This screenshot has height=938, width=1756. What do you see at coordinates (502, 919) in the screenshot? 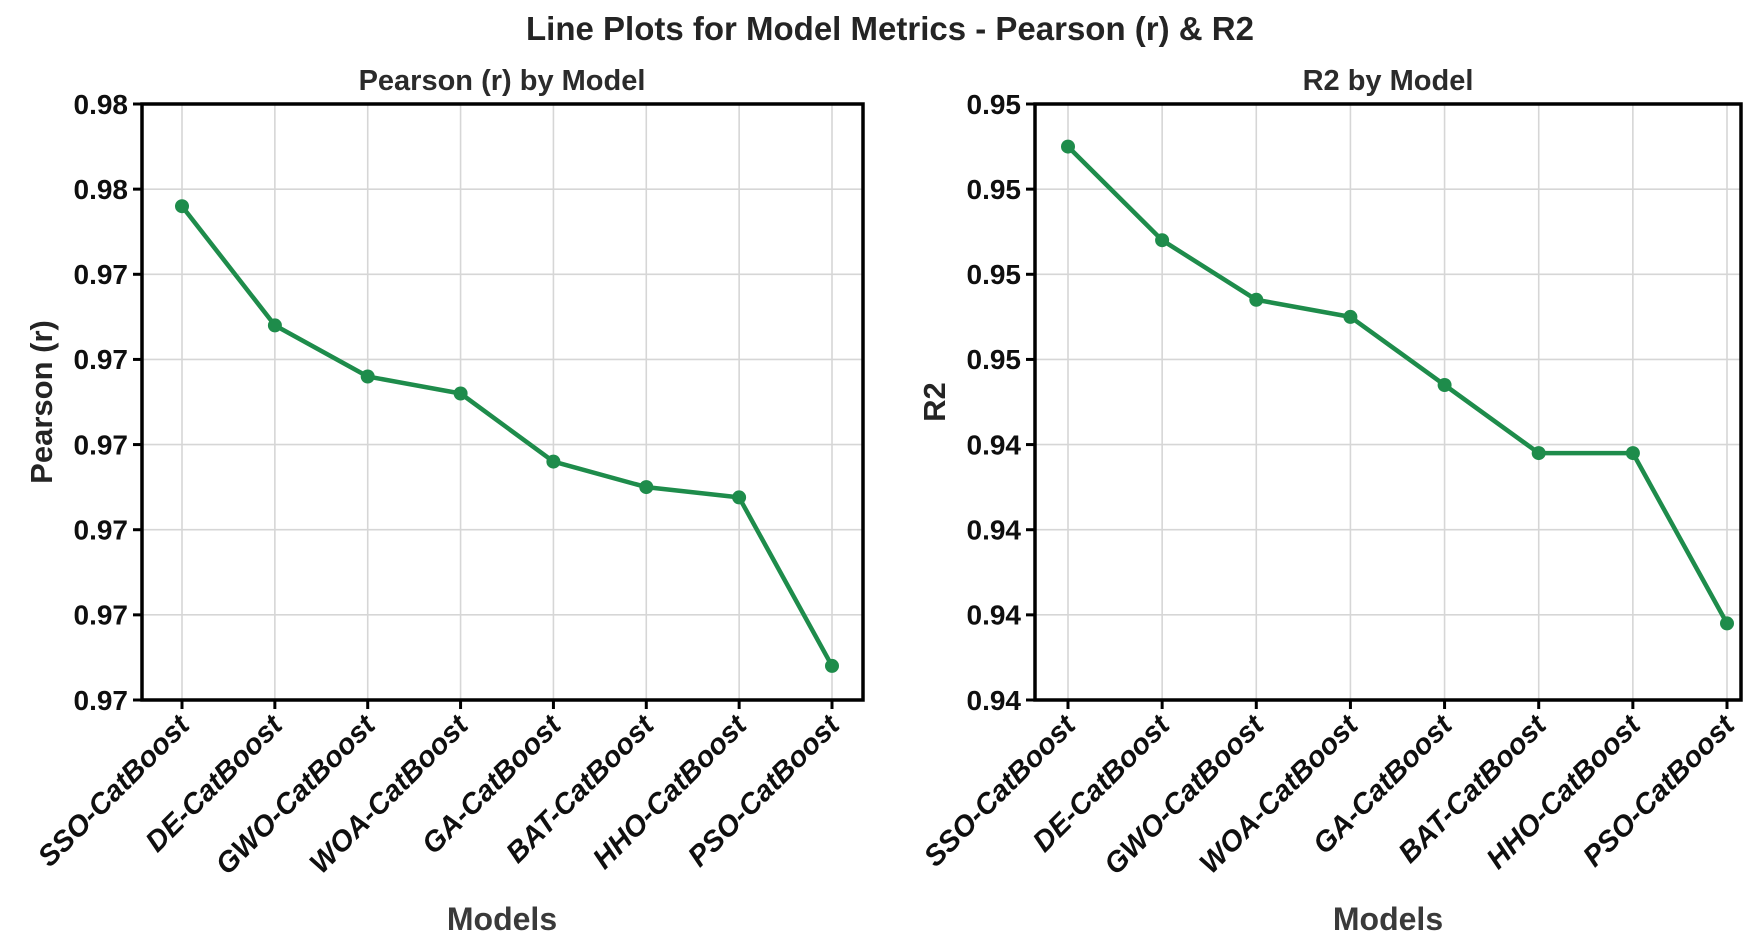
I see `pearson-x-axis-label: Models` at bounding box center [502, 919].